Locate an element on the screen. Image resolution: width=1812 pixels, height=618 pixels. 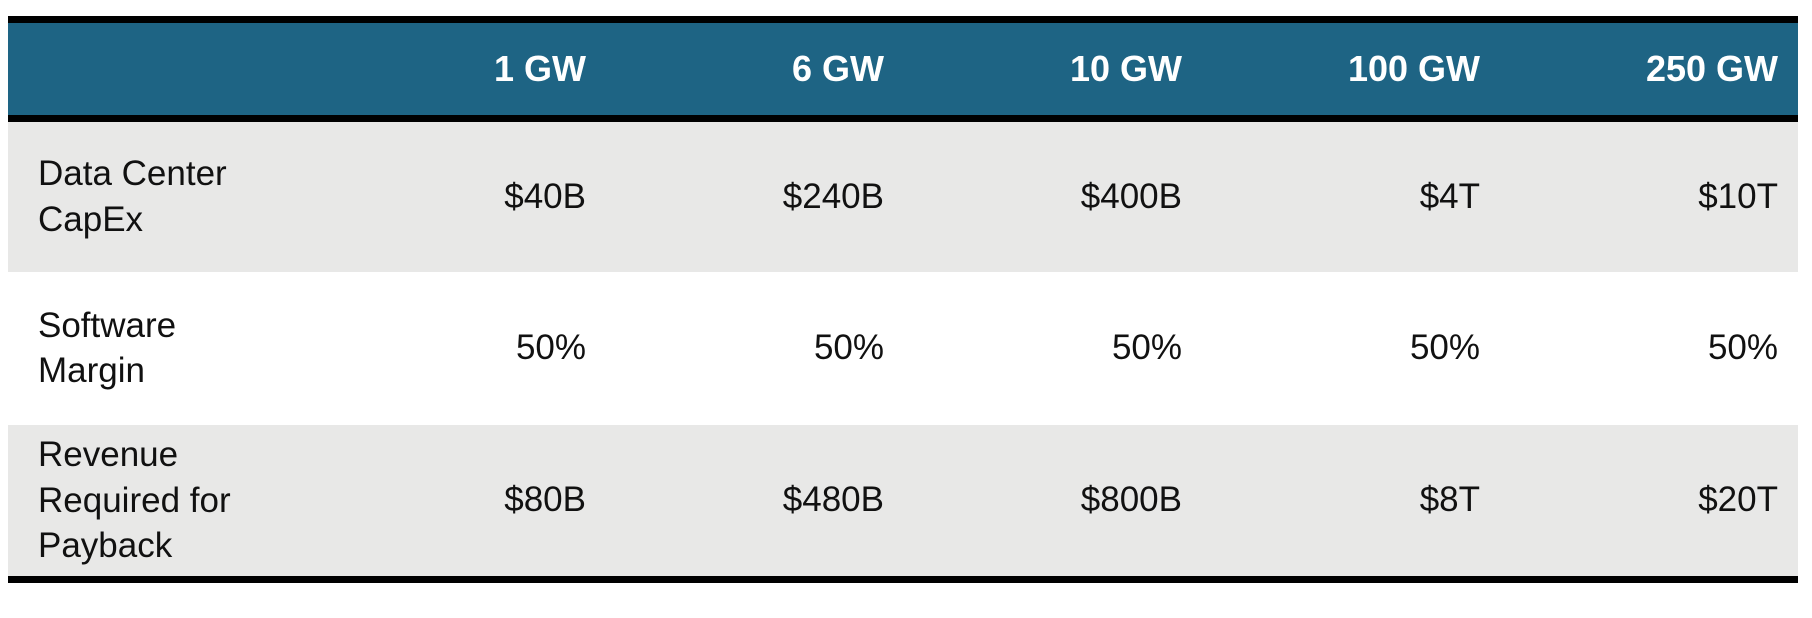
row-label-software-margin: Software Margin is located at coordinates (107, 348).